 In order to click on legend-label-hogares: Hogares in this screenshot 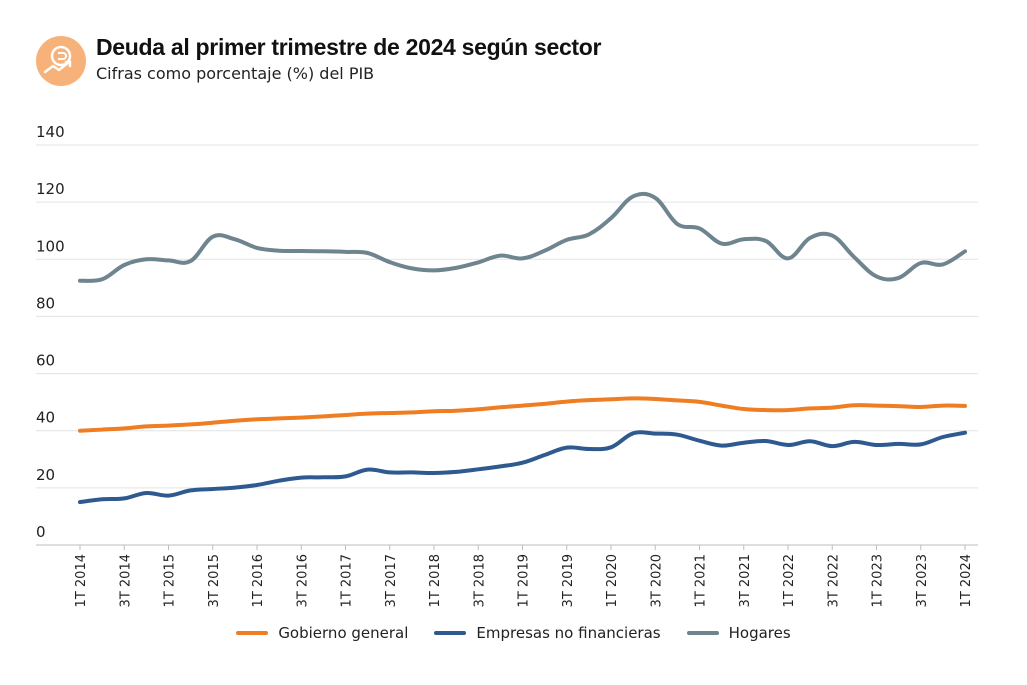, I will do `click(759, 633)`.